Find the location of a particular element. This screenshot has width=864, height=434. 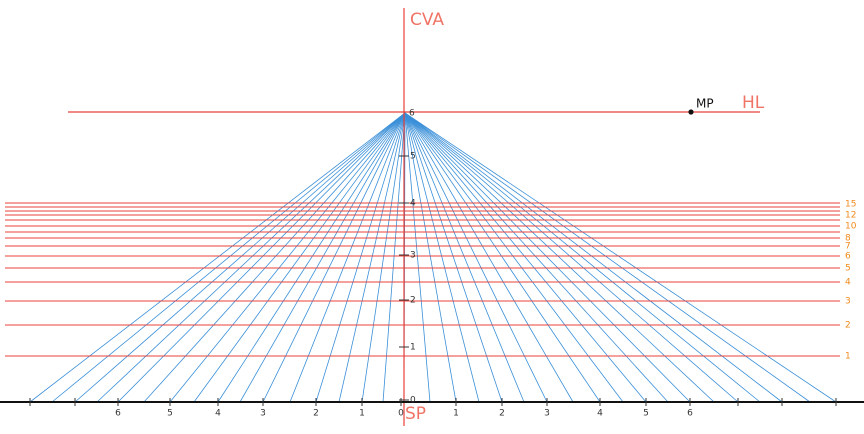

height-label: 3 is located at coordinates (413, 256).